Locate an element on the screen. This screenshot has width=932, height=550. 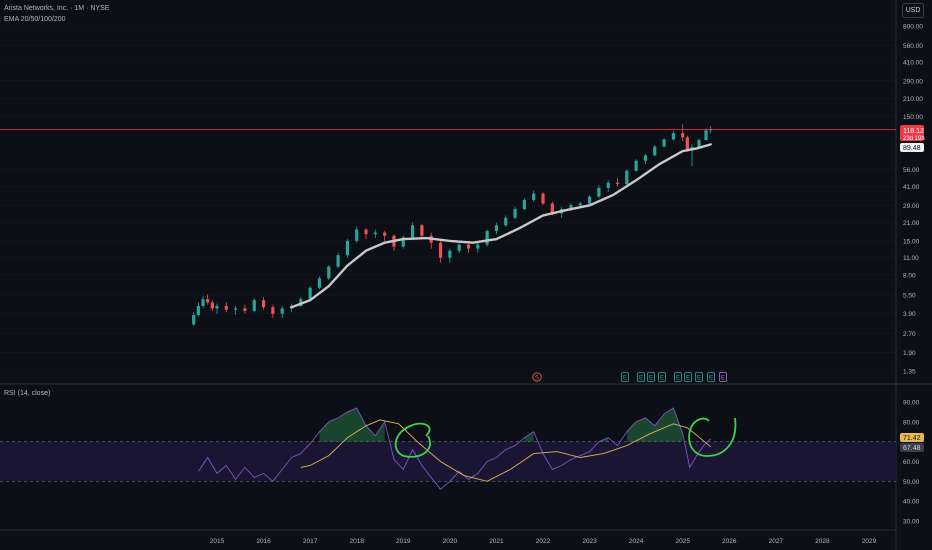
time-tick-label: 2026 is located at coordinates (729, 541).